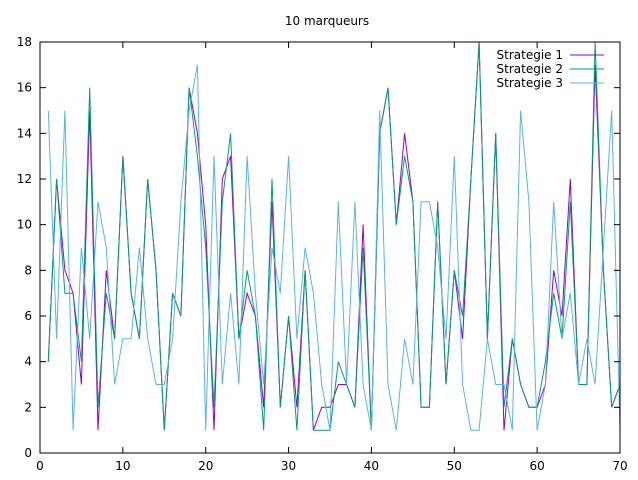  I want to click on x-tick-label: 50, so click(454, 466).